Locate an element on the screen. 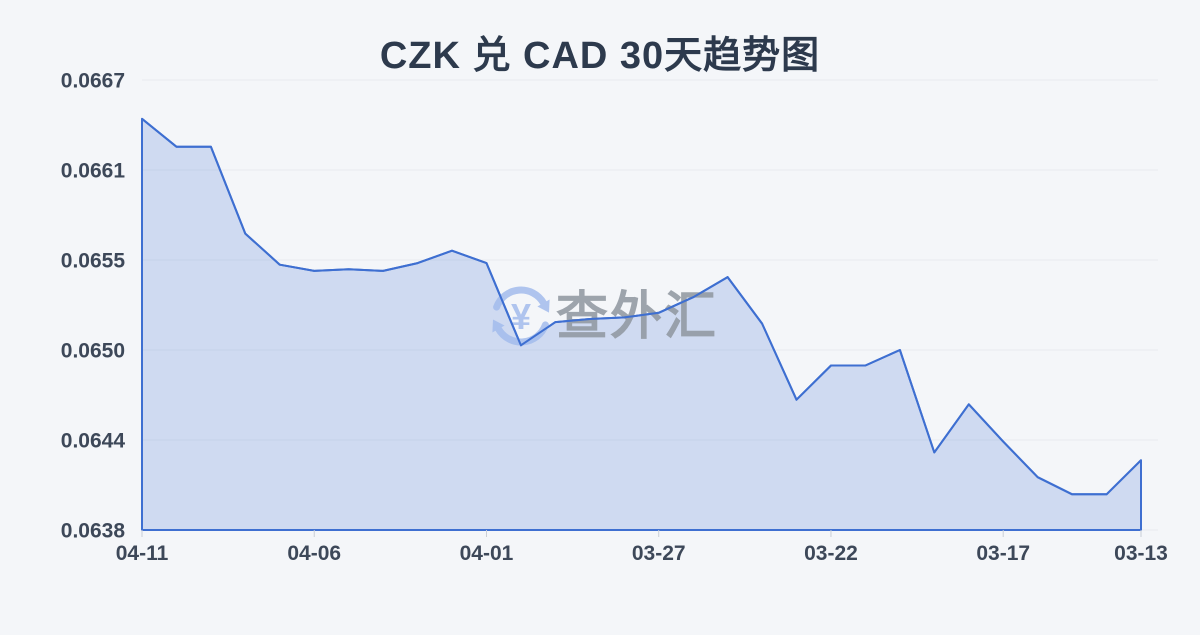 The height and width of the screenshot is (635, 1200). x-axis-label: 03-17 is located at coordinates (1003, 553).